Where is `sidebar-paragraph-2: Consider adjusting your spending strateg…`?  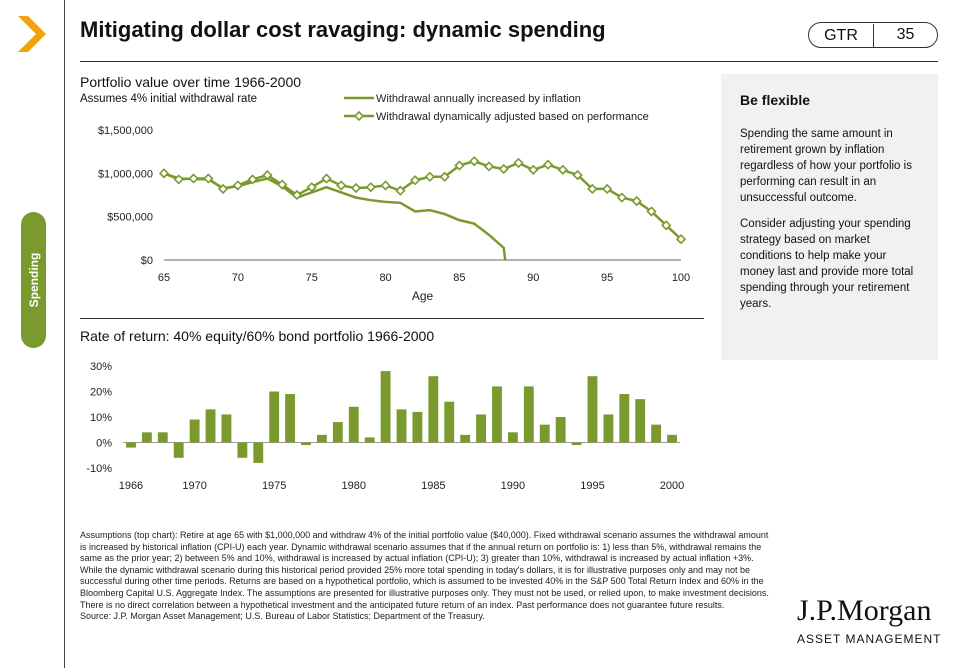 sidebar-paragraph-2: Consider adjusting your spending strateg… is located at coordinates (827, 264).